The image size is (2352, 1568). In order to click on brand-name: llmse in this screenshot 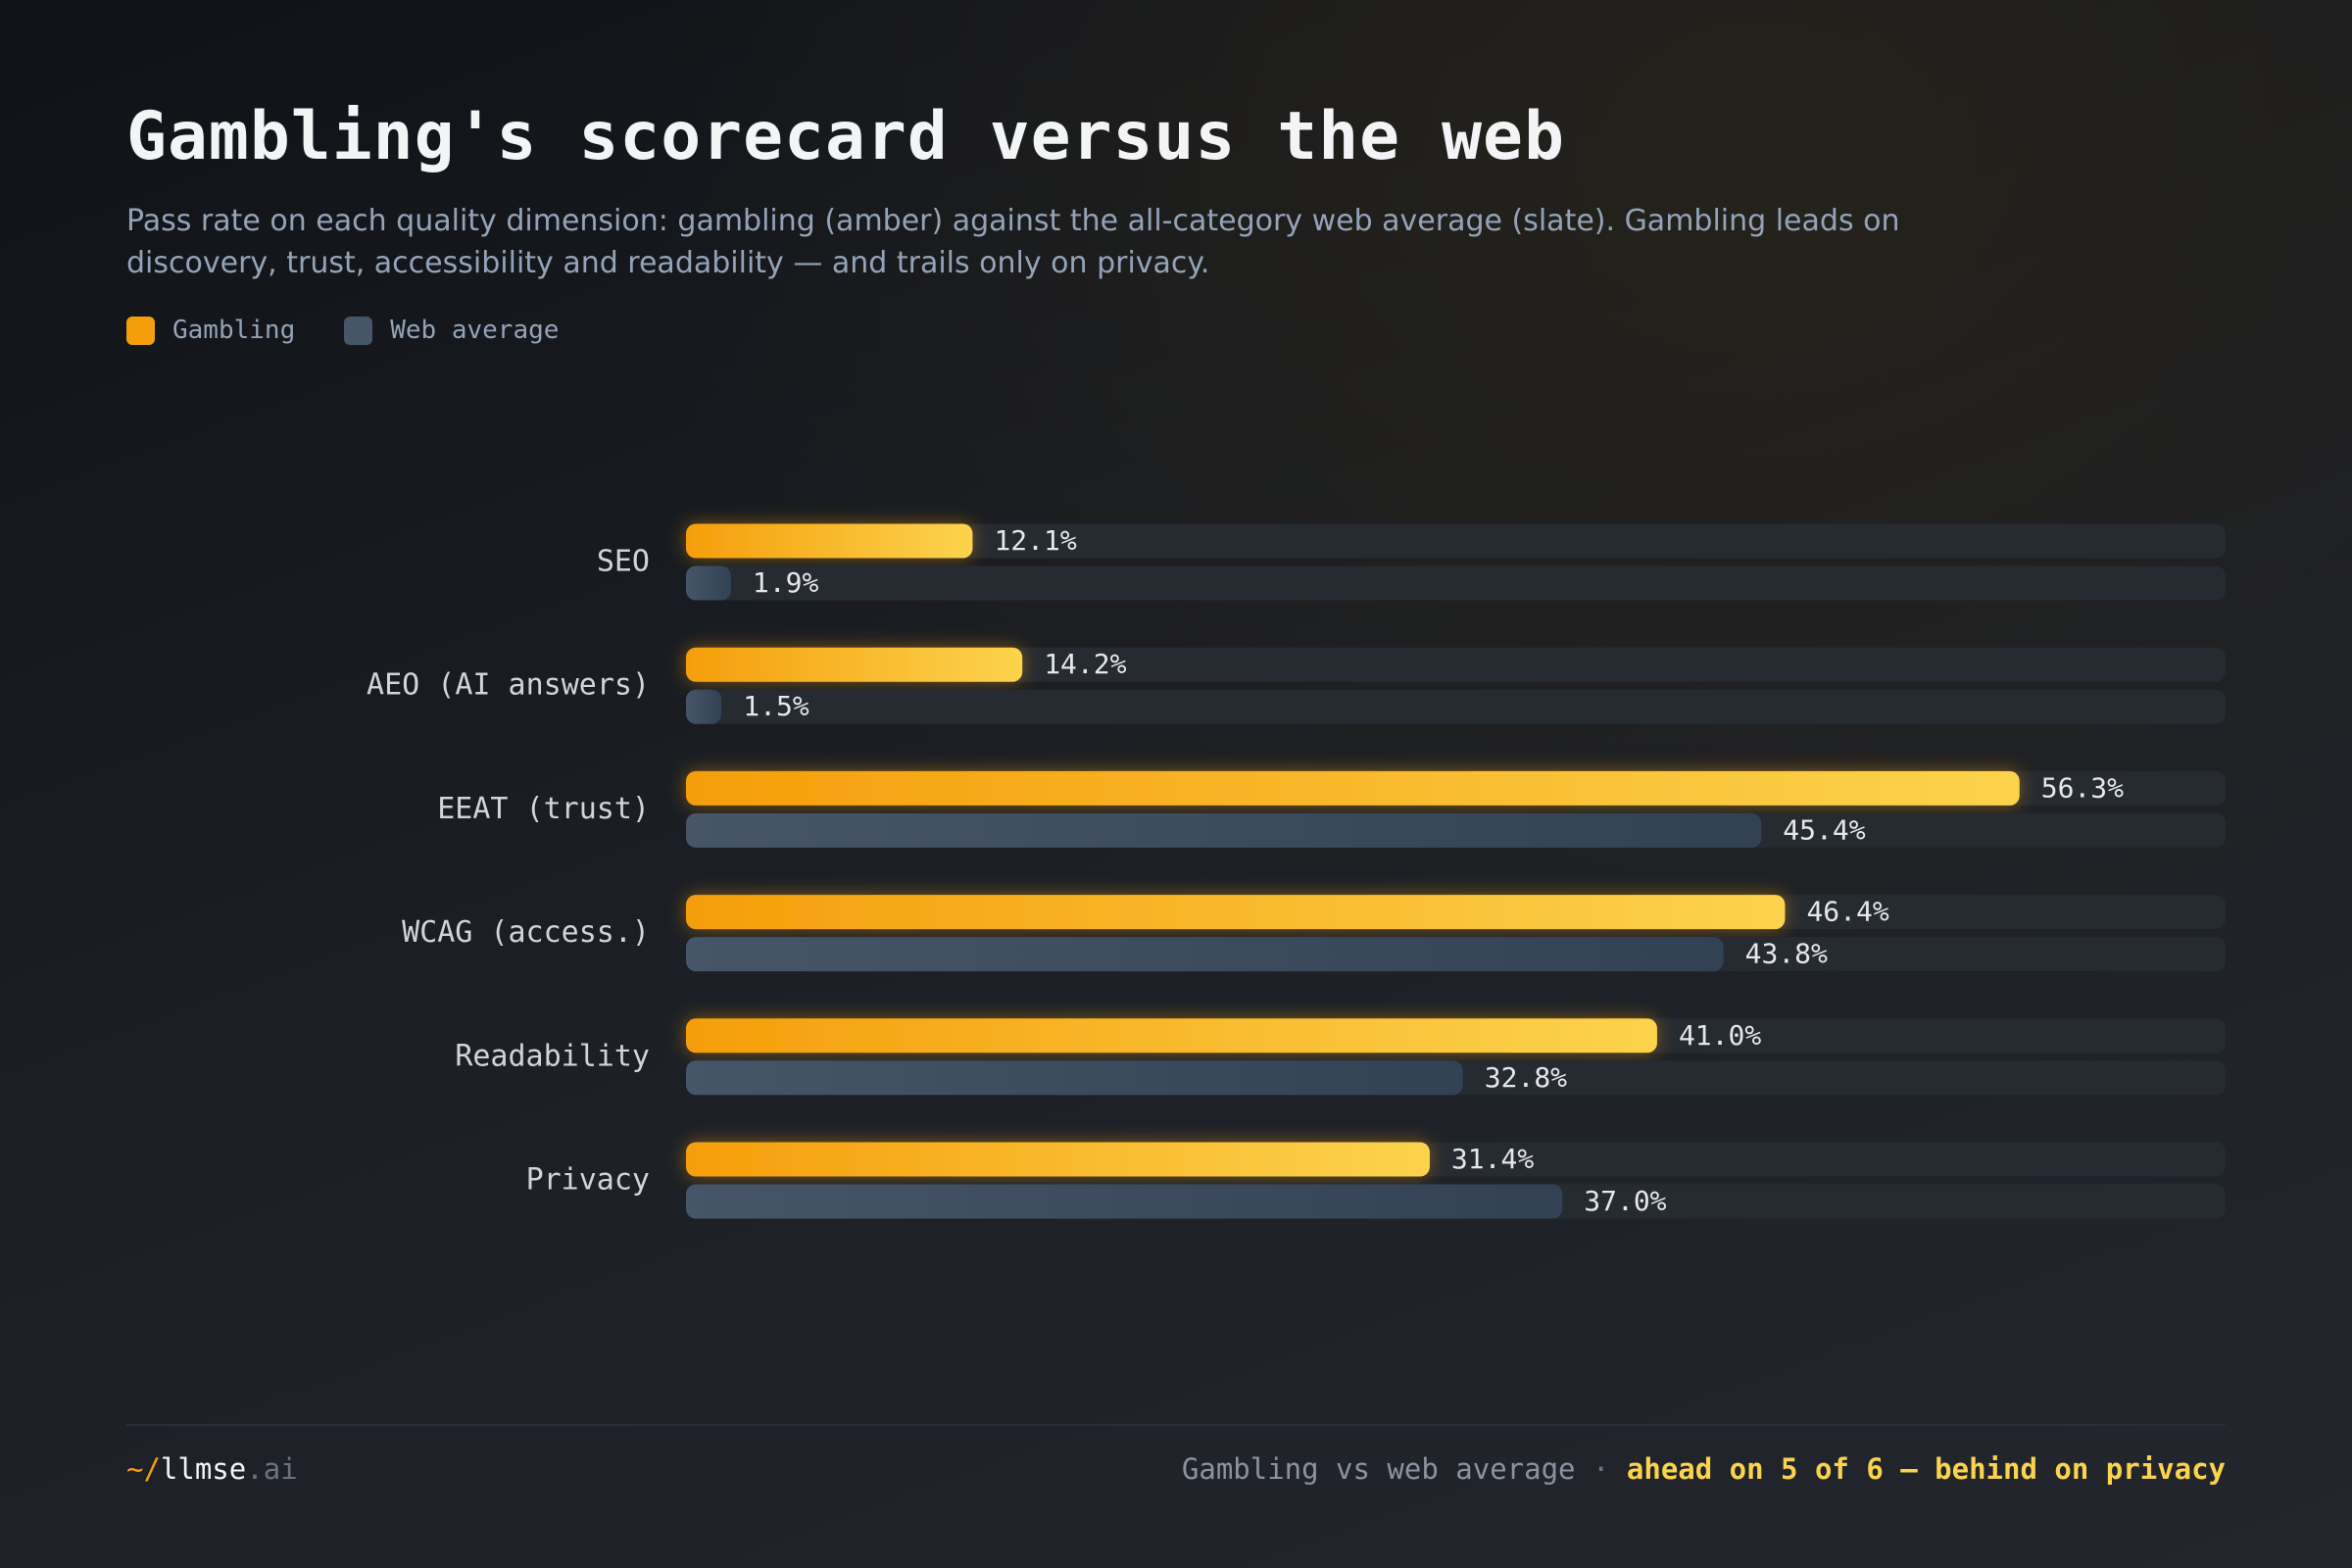, I will do `click(203, 1469)`.